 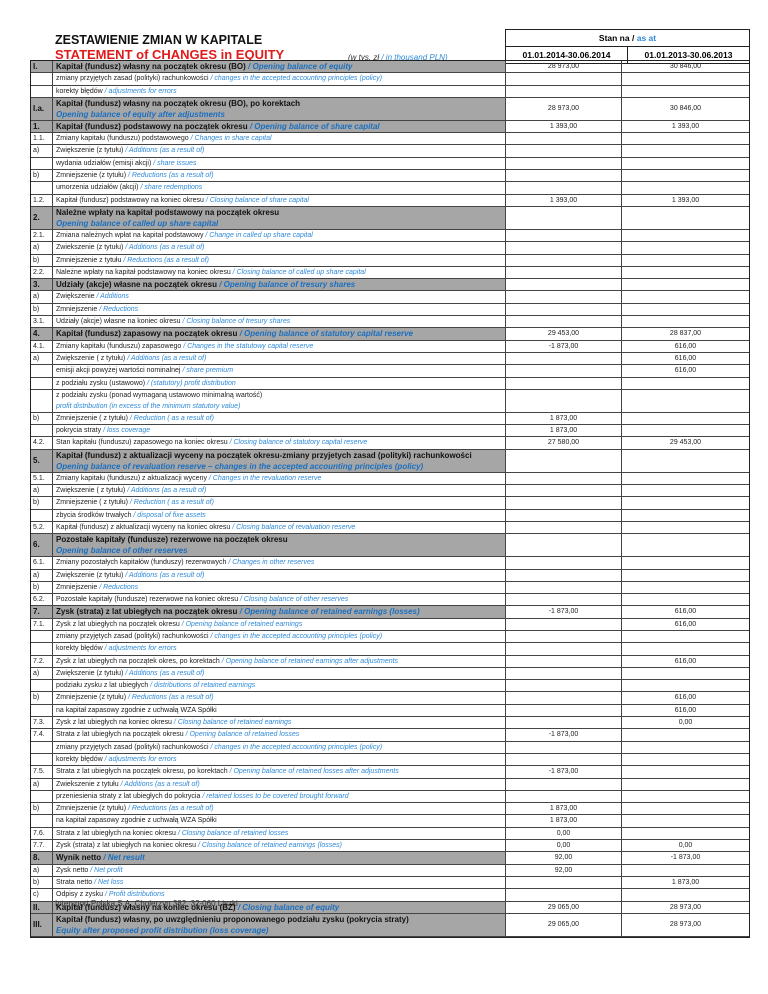 What do you see at coordinates (259, 235) in the screenshot?
I see `label-en: / Change in called up share capital` at bounding box center [259, 235].